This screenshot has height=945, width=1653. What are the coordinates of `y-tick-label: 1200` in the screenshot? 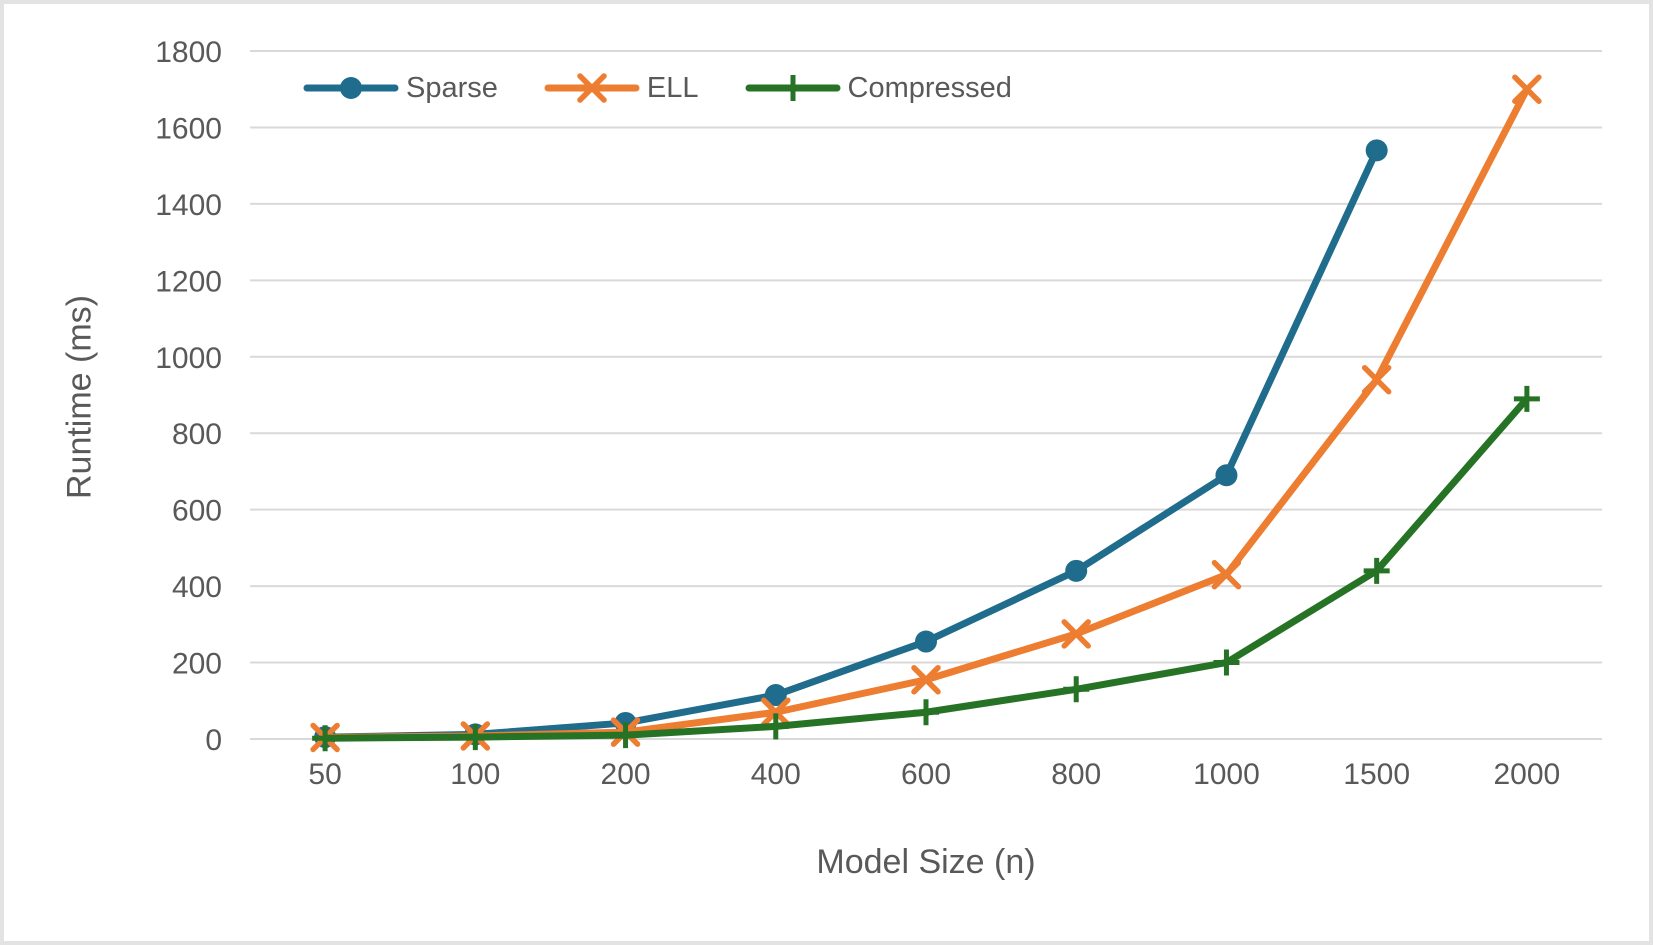 It's located at (188, 281).